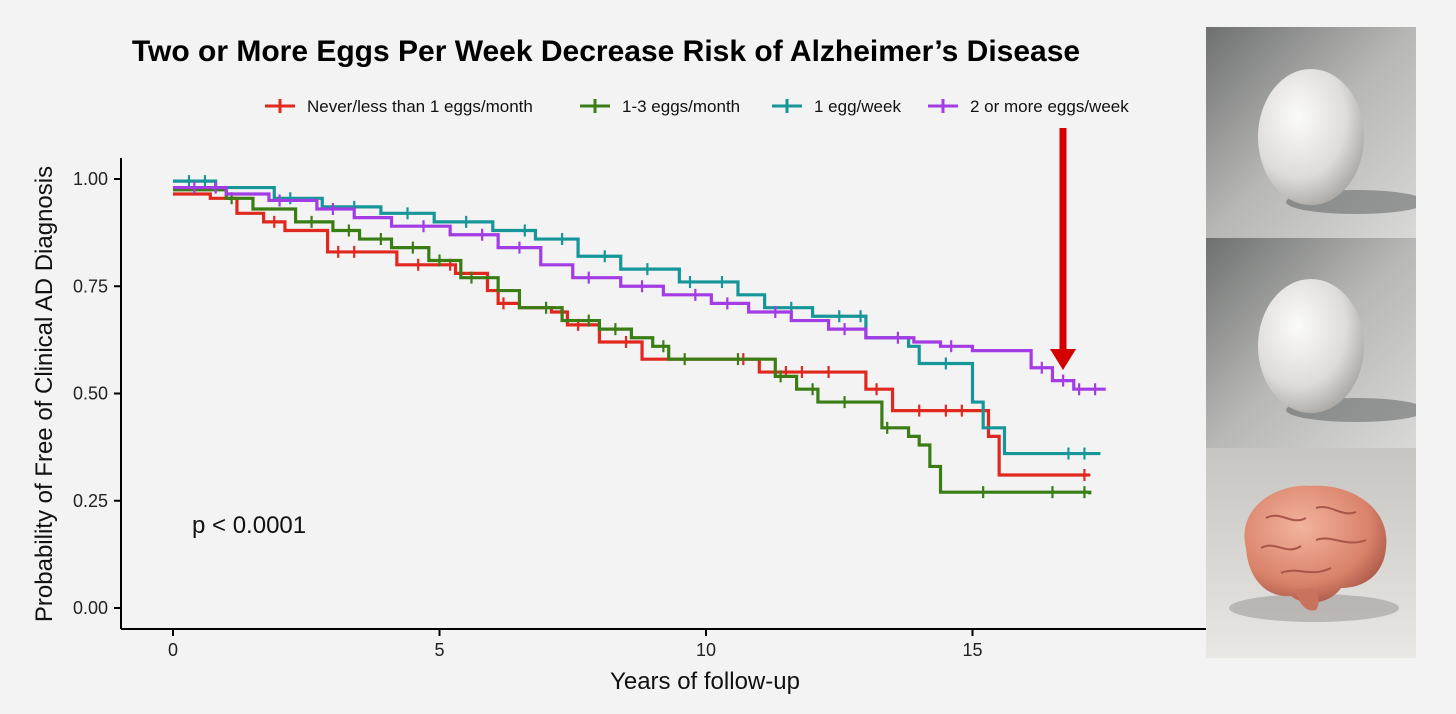 This screenshot has height=714, width=1456. Describe the element at coordinates (90, 286) in the screenshot. I see `y-tick-label: 0.75` at that location.